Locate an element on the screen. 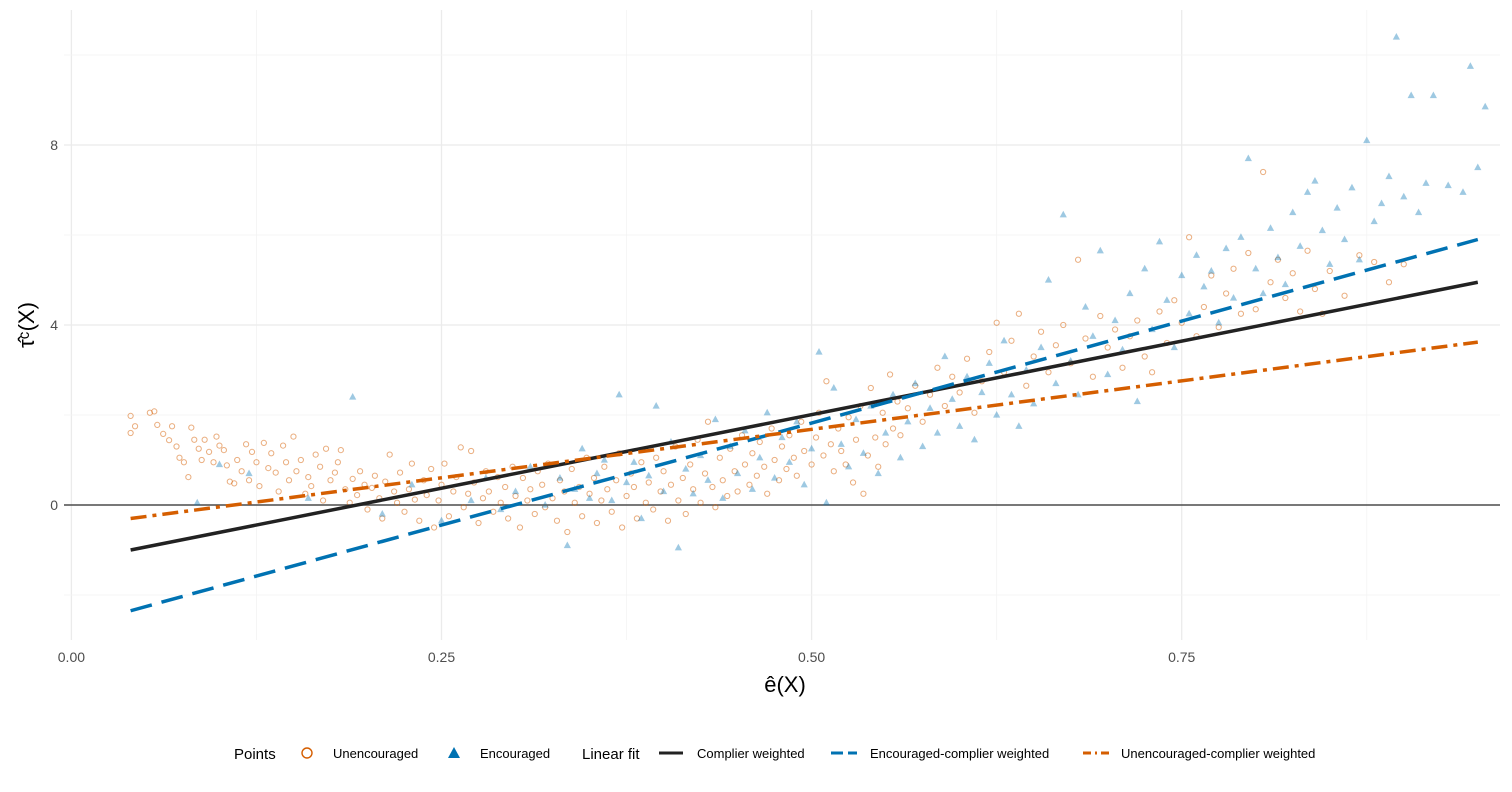 This screenshot has width=1512, height=792. x-tick-label: 0.25 is located at coordinates (441, 657).